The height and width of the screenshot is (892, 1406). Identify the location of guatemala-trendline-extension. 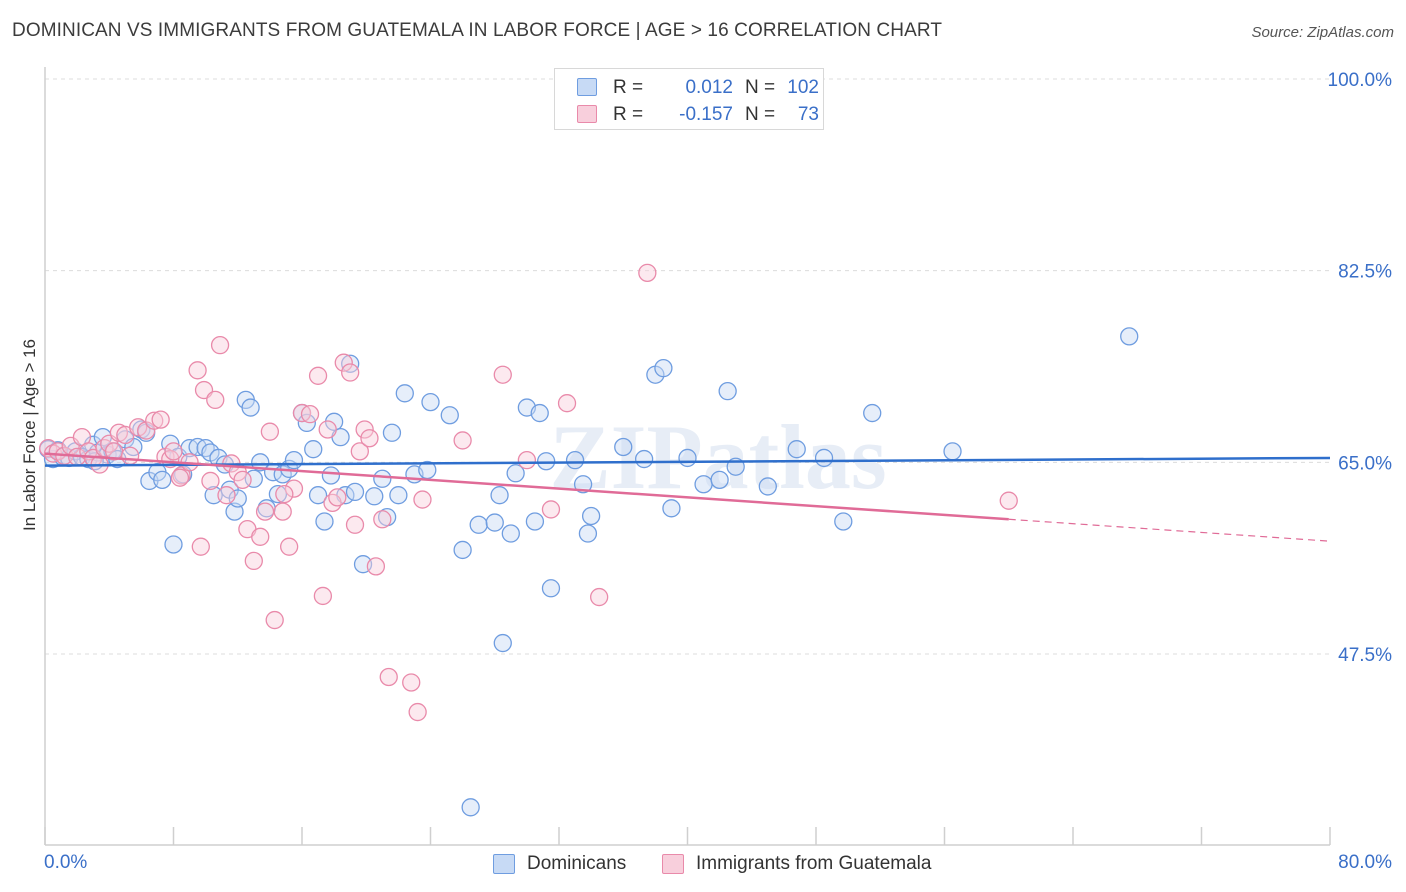
(1169, 530).